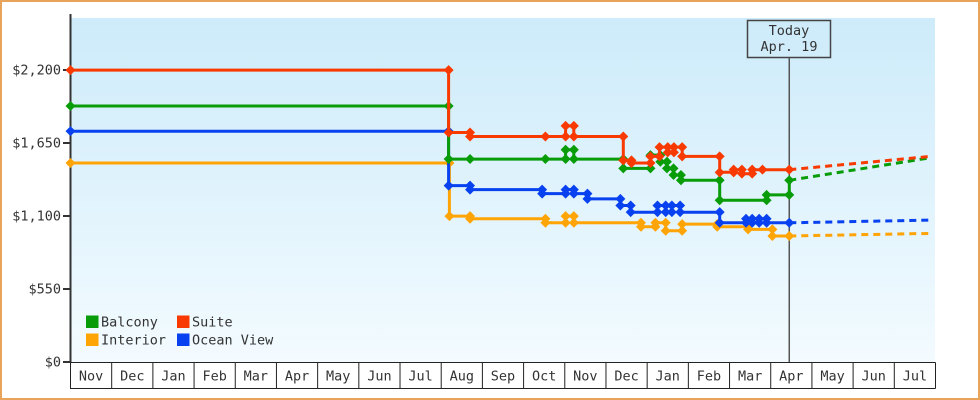  What do you see at coordinates (36, 71) in the screenshot?
I see `y-axis-tick-label: $2,200` at bounding box center [36, 71].